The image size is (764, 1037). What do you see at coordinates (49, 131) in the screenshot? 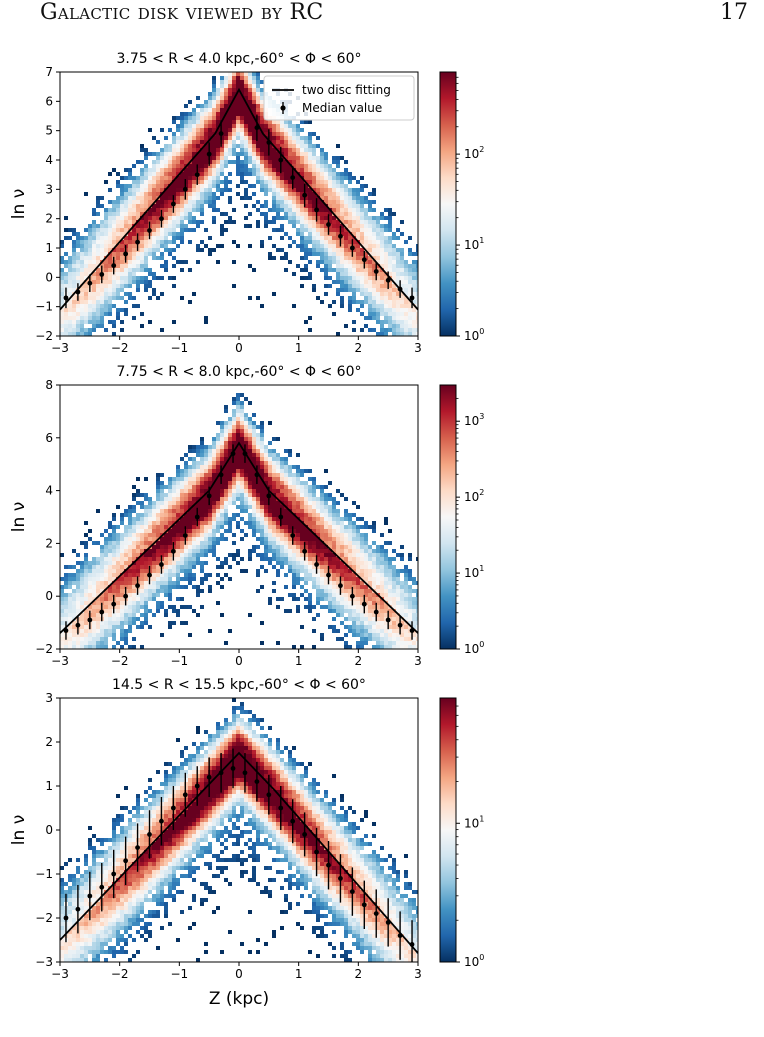
I see `y-tick-label: 5` at bounding box center [49, 131].